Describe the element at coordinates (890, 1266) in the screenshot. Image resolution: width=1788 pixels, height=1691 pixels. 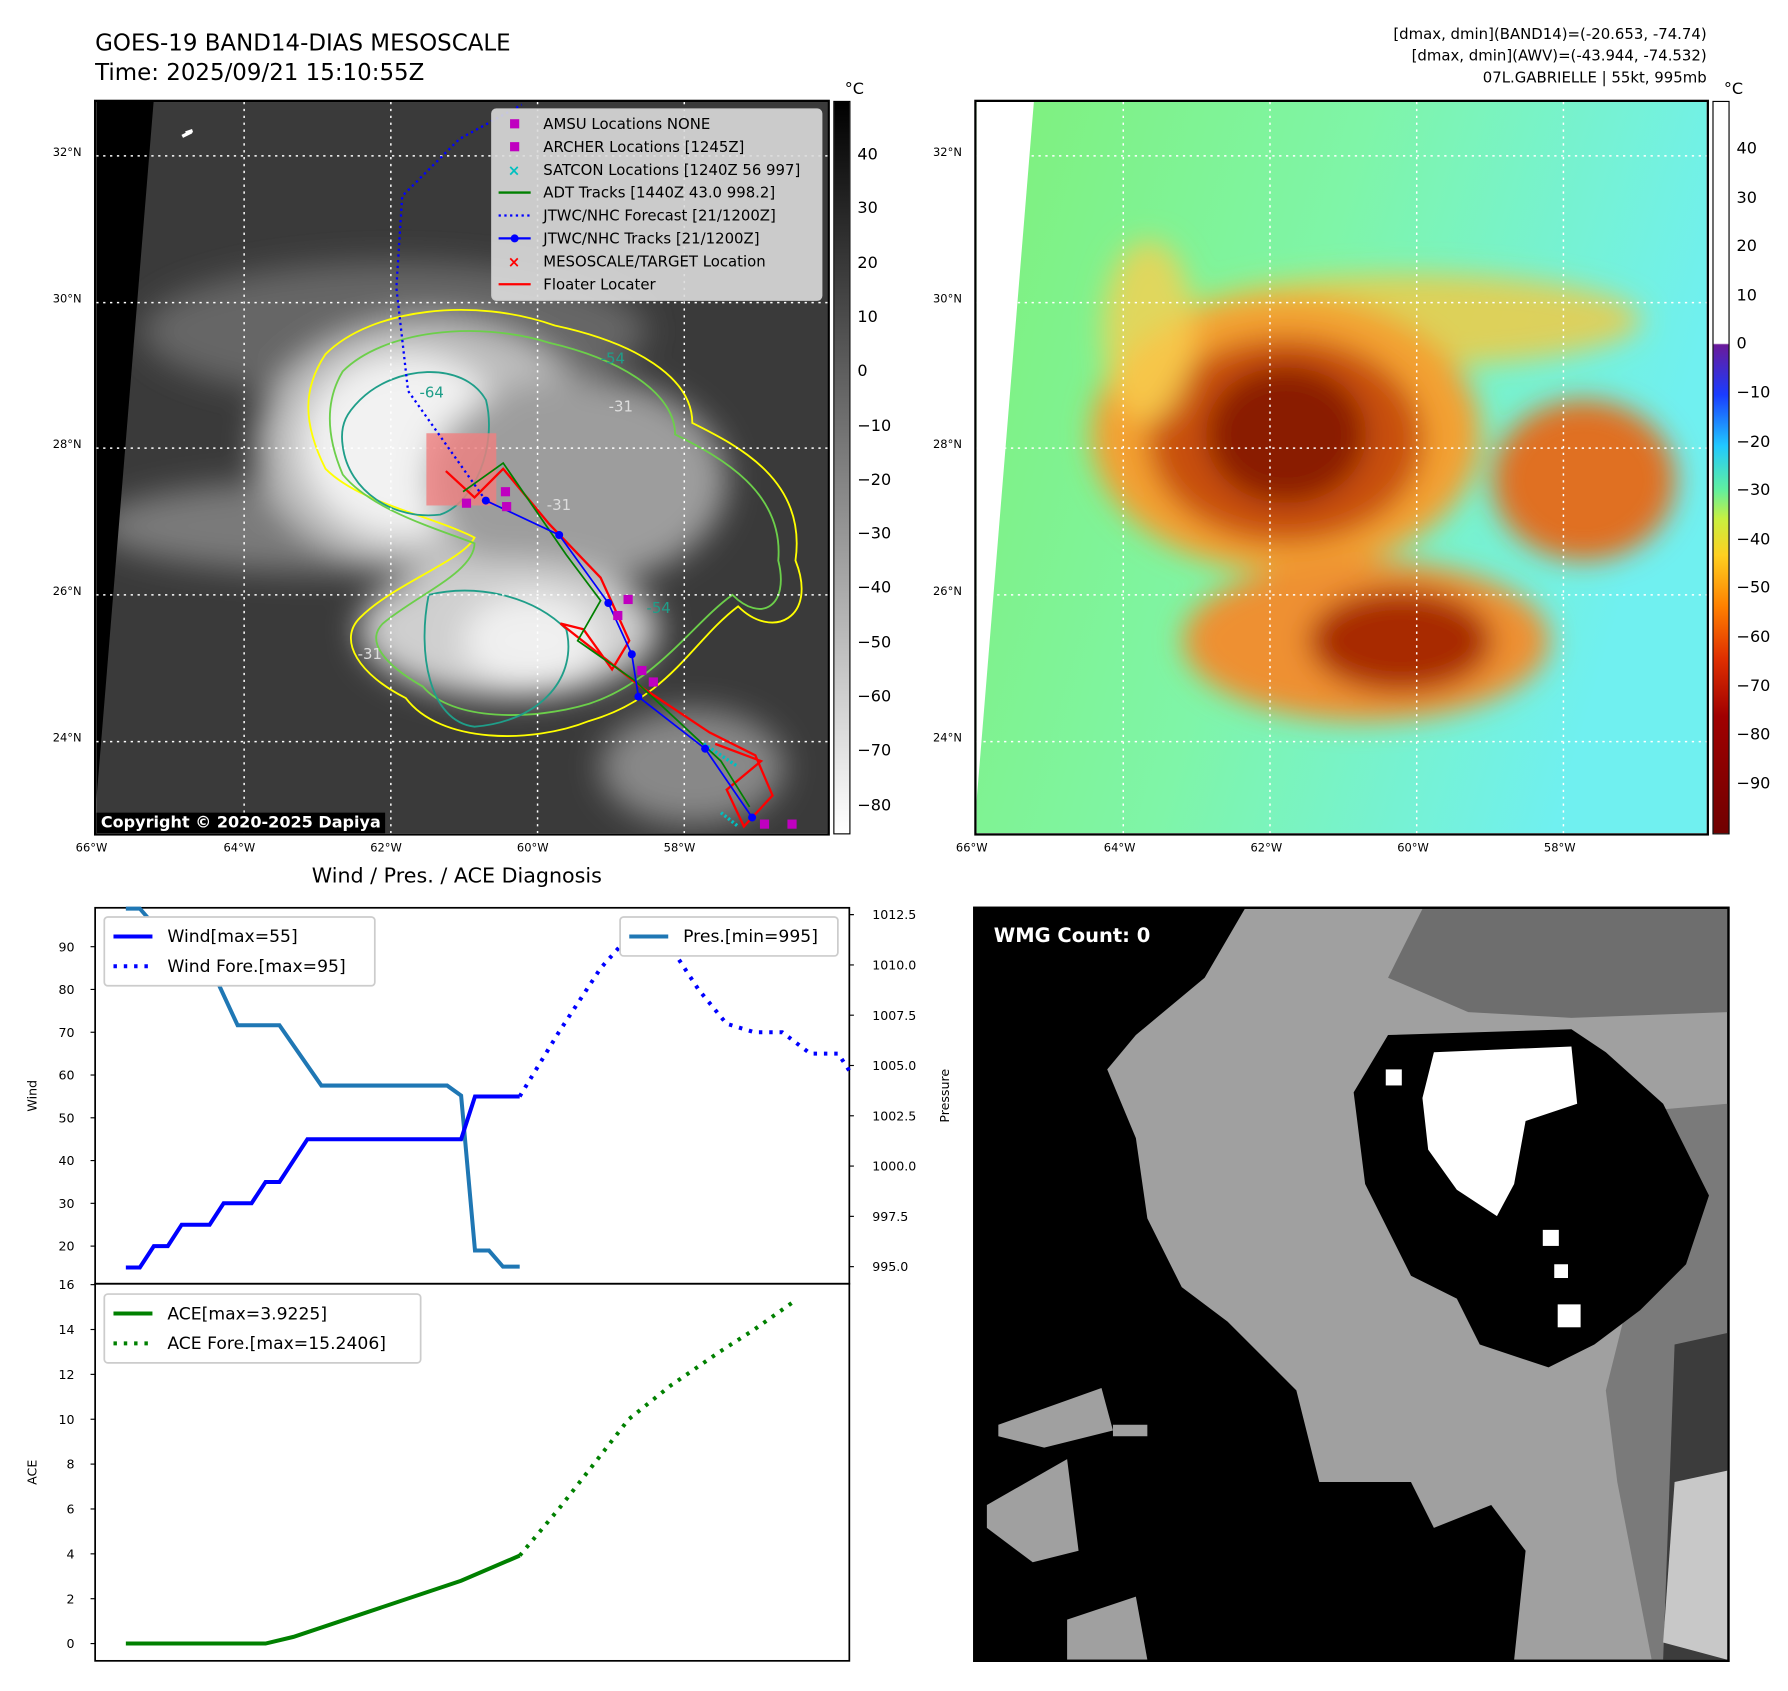
I see `tick-label: 995.0` at that location.